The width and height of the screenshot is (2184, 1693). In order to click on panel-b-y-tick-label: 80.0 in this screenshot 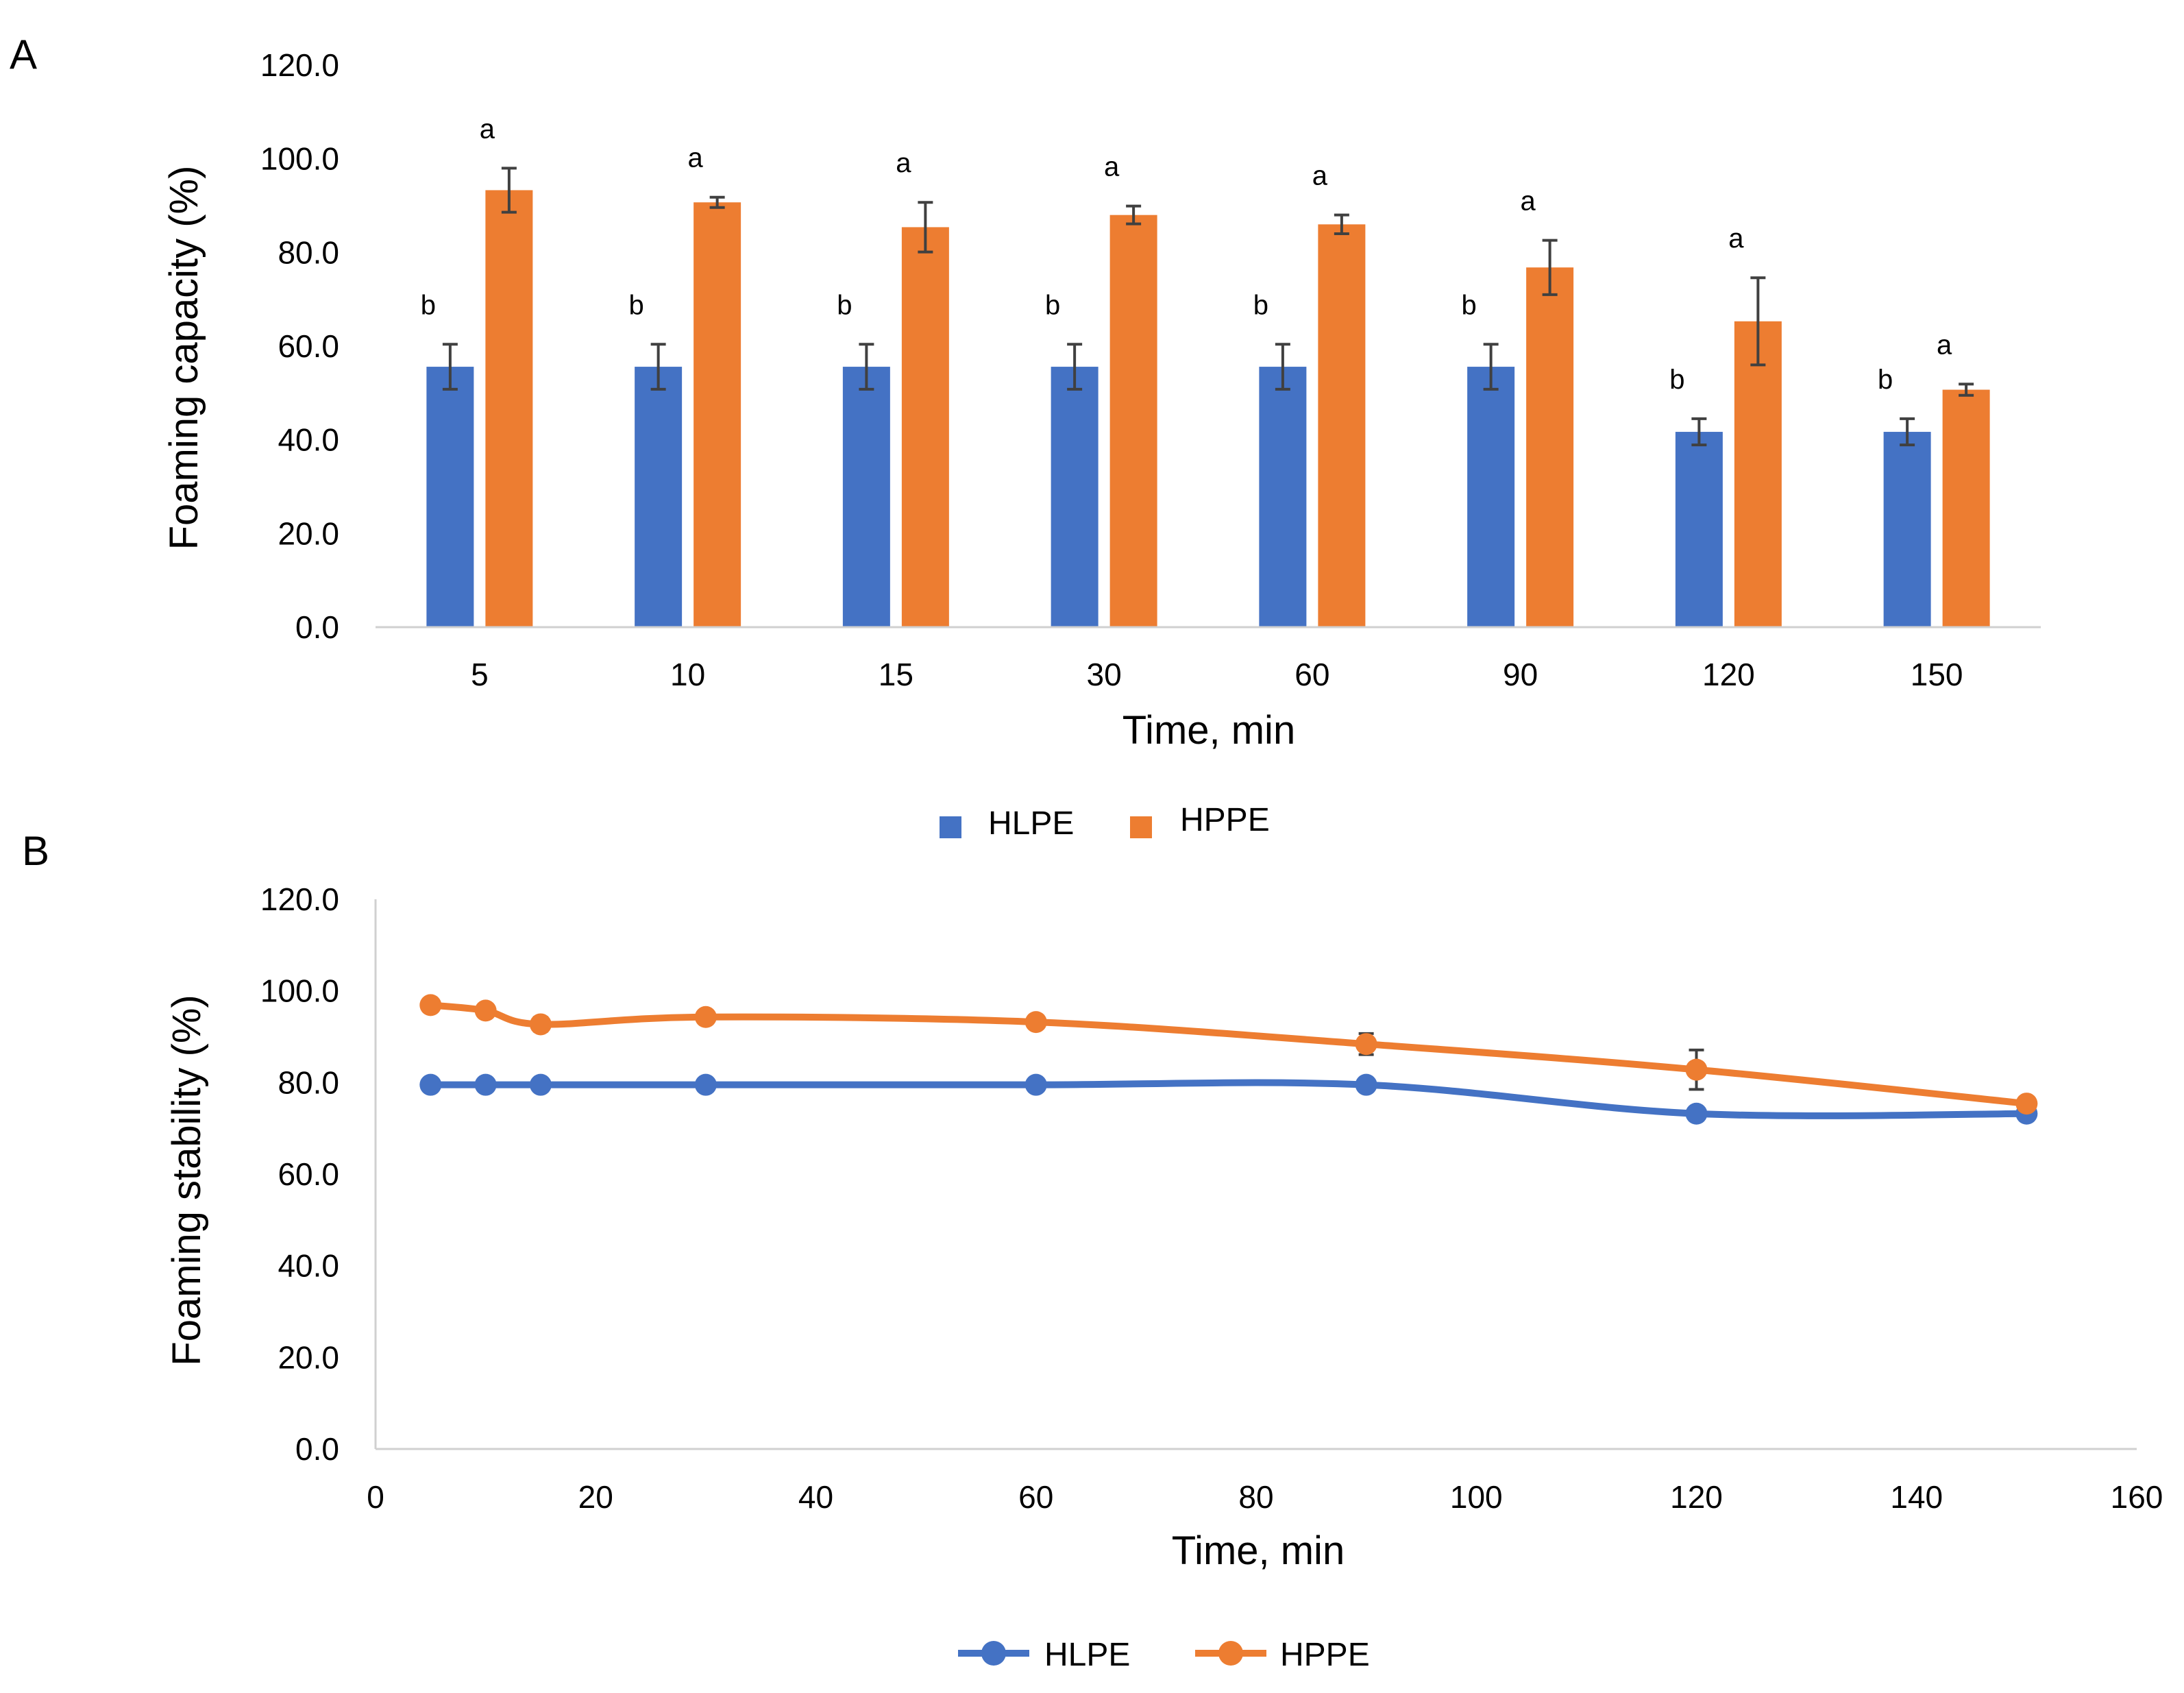, I will do `click(308, 1082)`.